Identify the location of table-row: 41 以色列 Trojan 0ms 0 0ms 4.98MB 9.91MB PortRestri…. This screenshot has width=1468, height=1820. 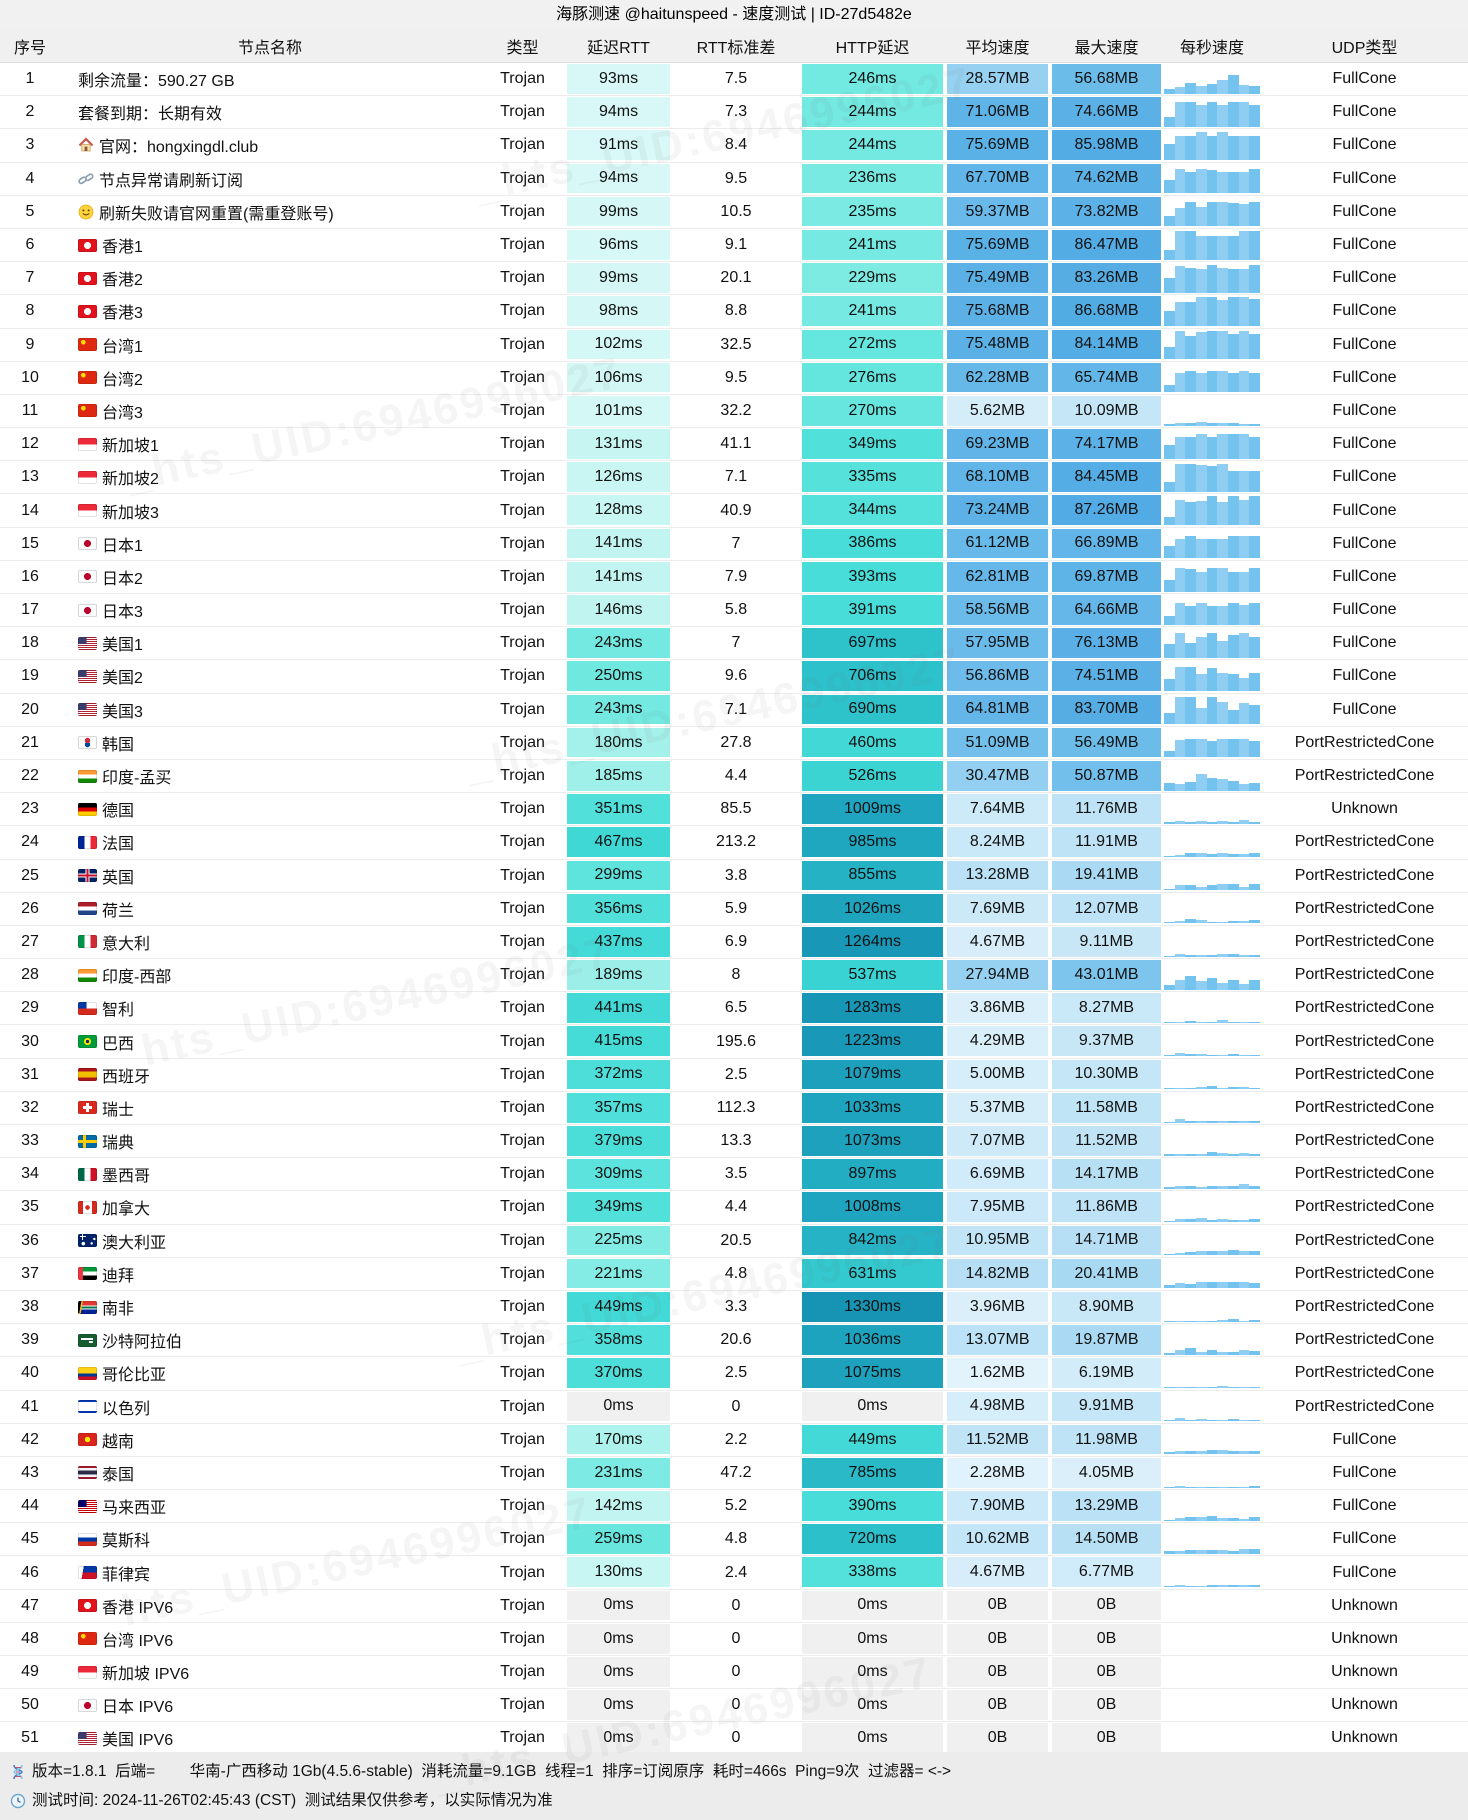
(734, 1407).